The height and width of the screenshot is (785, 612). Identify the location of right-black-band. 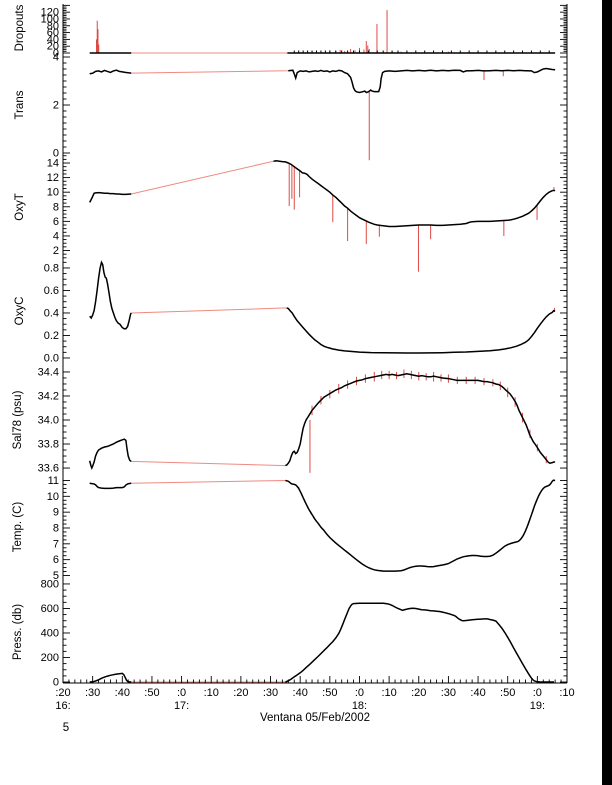
(607, 392).